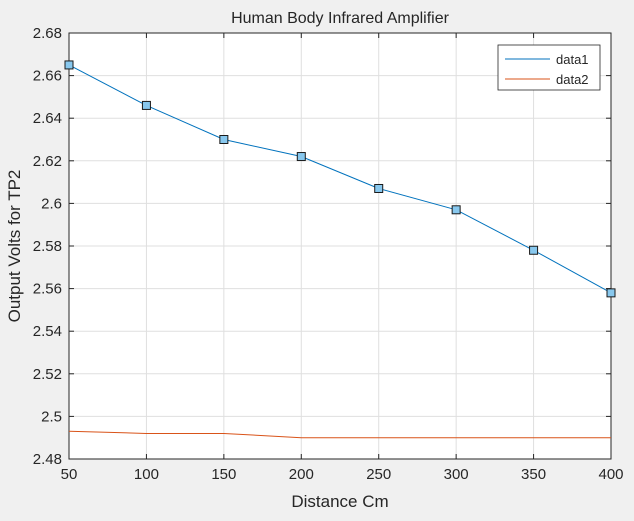  I want to click on y-tick-label: 2.58, so click(47, 246).